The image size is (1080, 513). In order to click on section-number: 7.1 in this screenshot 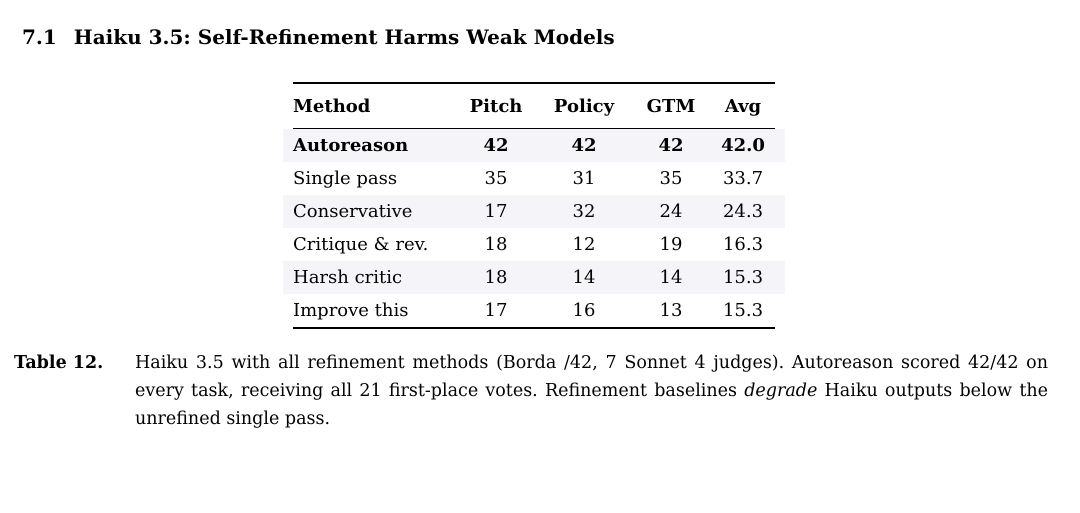, I will do `click(39, 37)`.